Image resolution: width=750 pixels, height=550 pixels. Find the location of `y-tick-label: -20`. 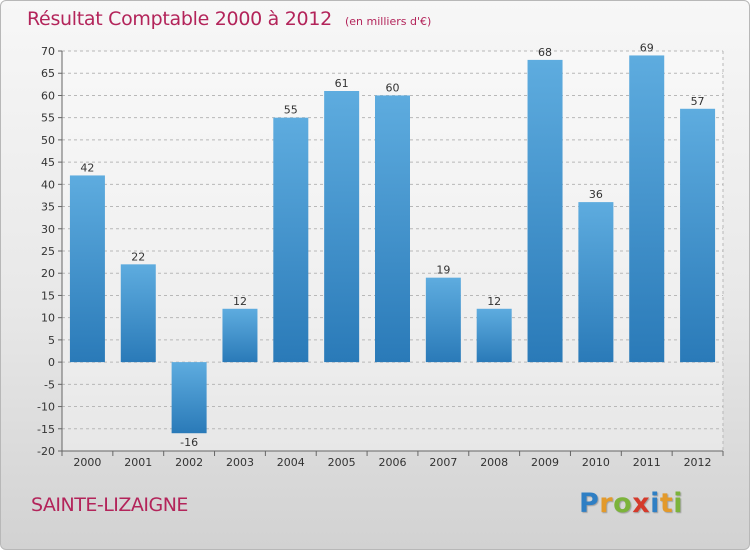

y-tick-label: -20 is located at coordinates (46, 451).